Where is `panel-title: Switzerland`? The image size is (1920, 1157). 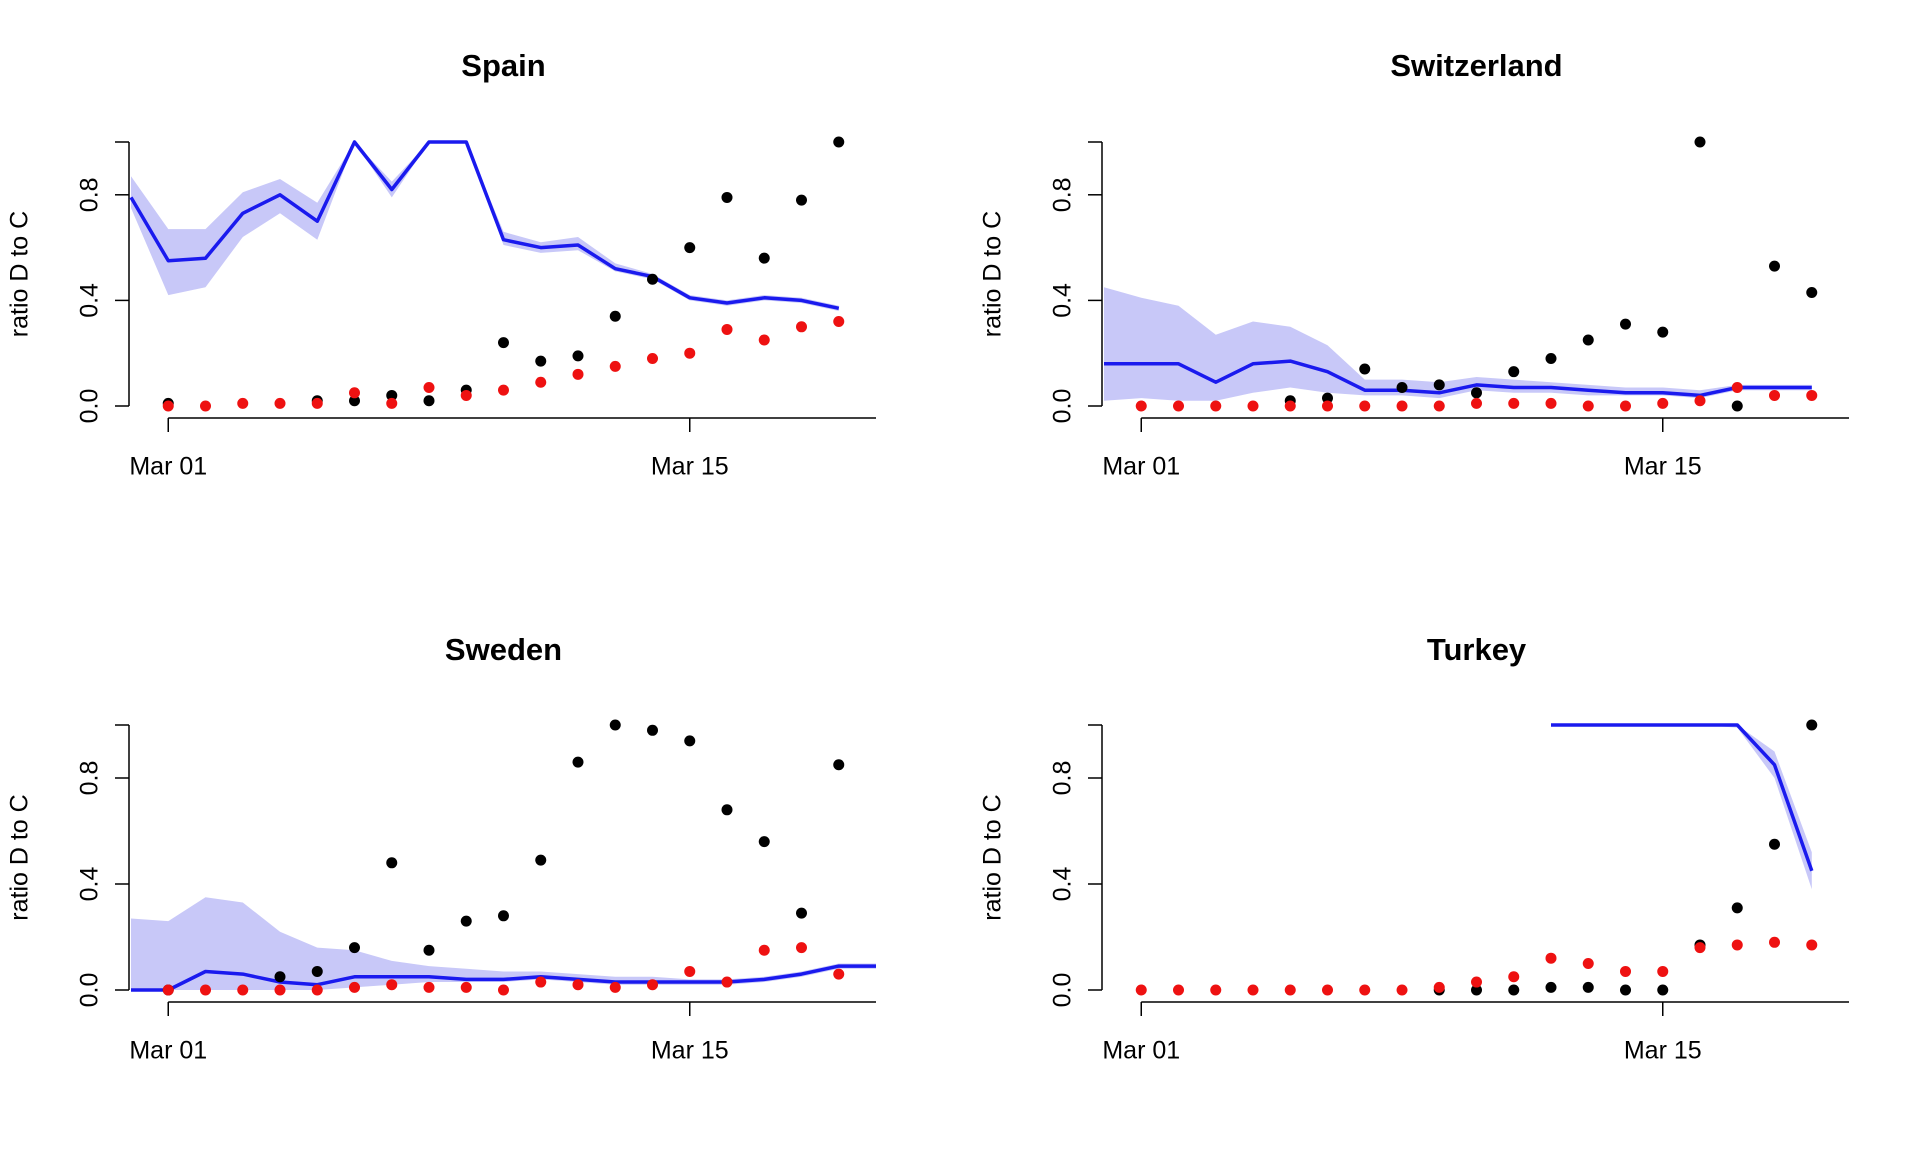 panel-title: Switzerland is located at coordinates (1476, 65).